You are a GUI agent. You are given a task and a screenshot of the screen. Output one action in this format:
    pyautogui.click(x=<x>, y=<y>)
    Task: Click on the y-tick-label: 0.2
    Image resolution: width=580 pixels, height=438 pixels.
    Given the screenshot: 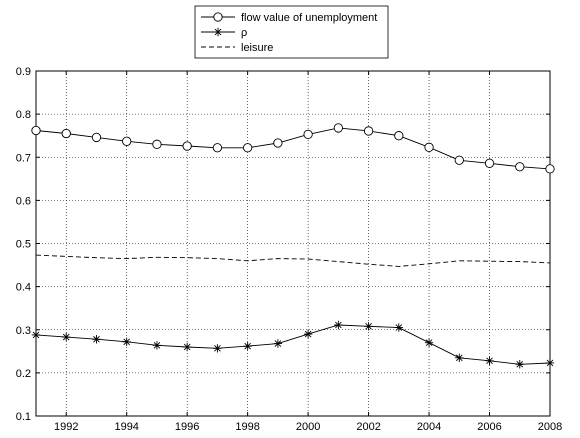 What is the action you would take?
    pyautogui.click(x=23, y=374)
    